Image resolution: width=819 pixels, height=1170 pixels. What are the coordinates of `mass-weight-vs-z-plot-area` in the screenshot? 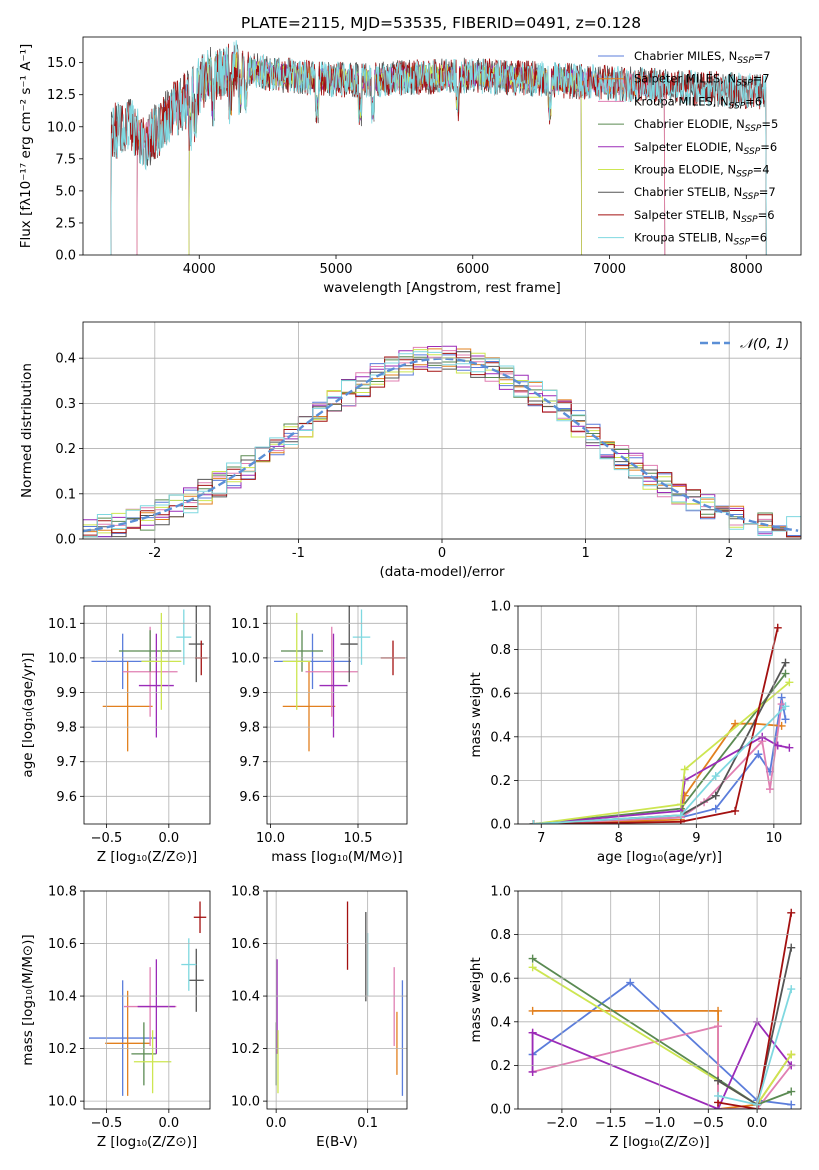 It's located at (662, 1008).